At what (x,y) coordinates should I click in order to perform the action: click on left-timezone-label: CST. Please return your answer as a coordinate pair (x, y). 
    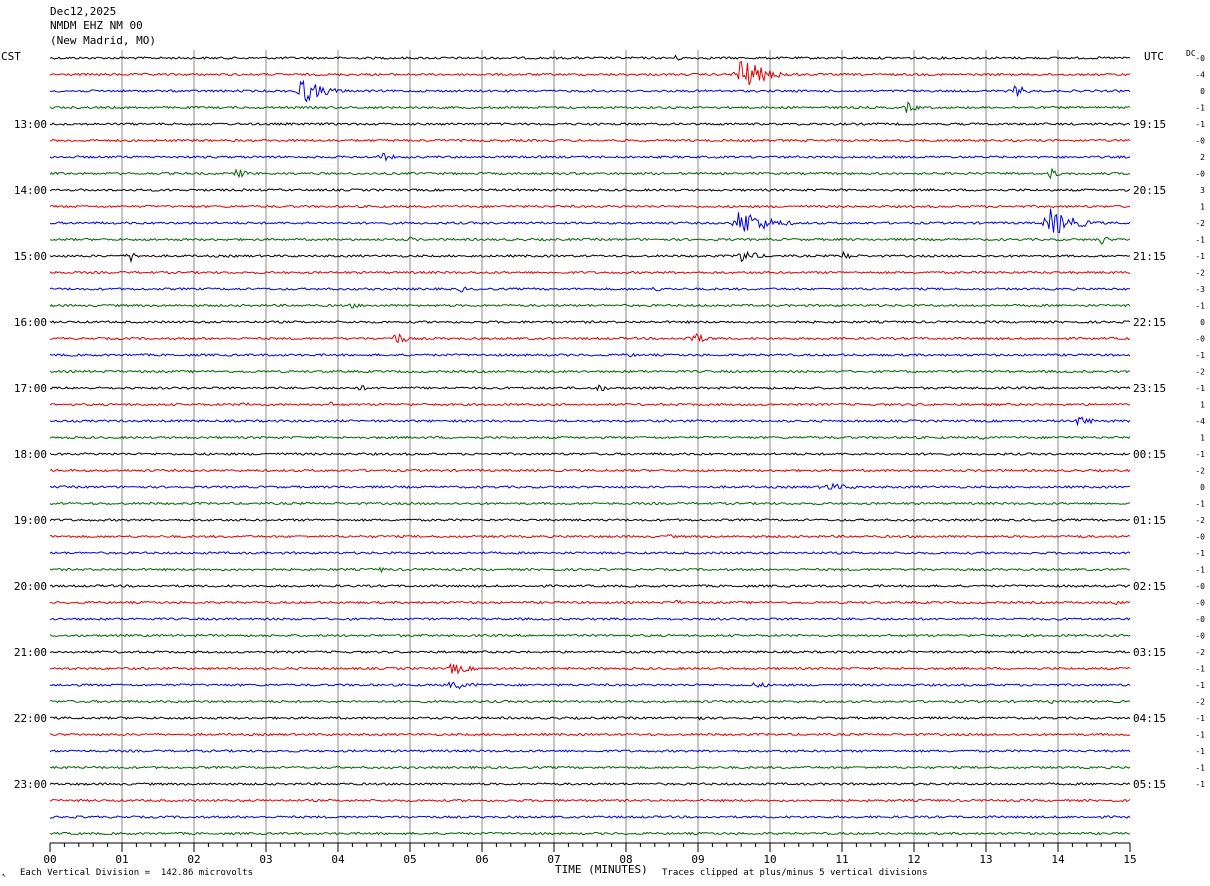
    Looking at the image, I should click on (11, 56).